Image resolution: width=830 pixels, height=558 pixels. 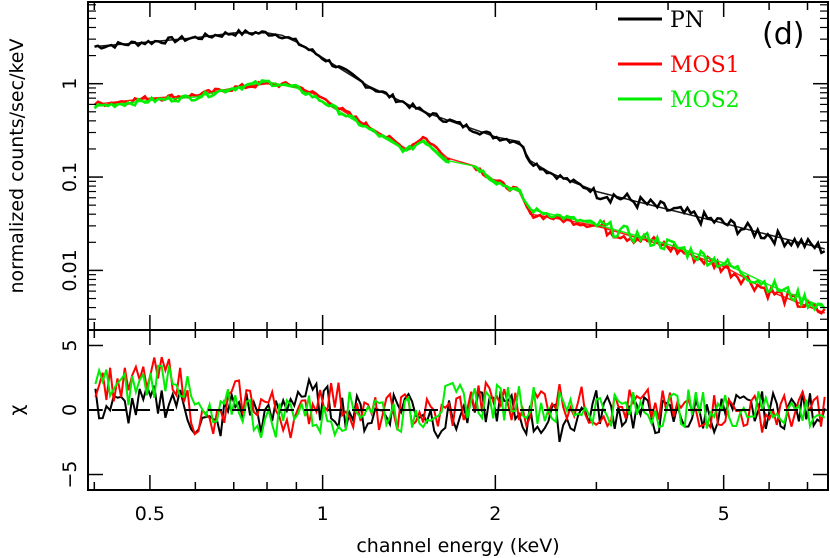 What do you see at coordinates (687, 20) in the screenshot?
I see `legend-label-pn: PN` at bounding box center [687, 20].